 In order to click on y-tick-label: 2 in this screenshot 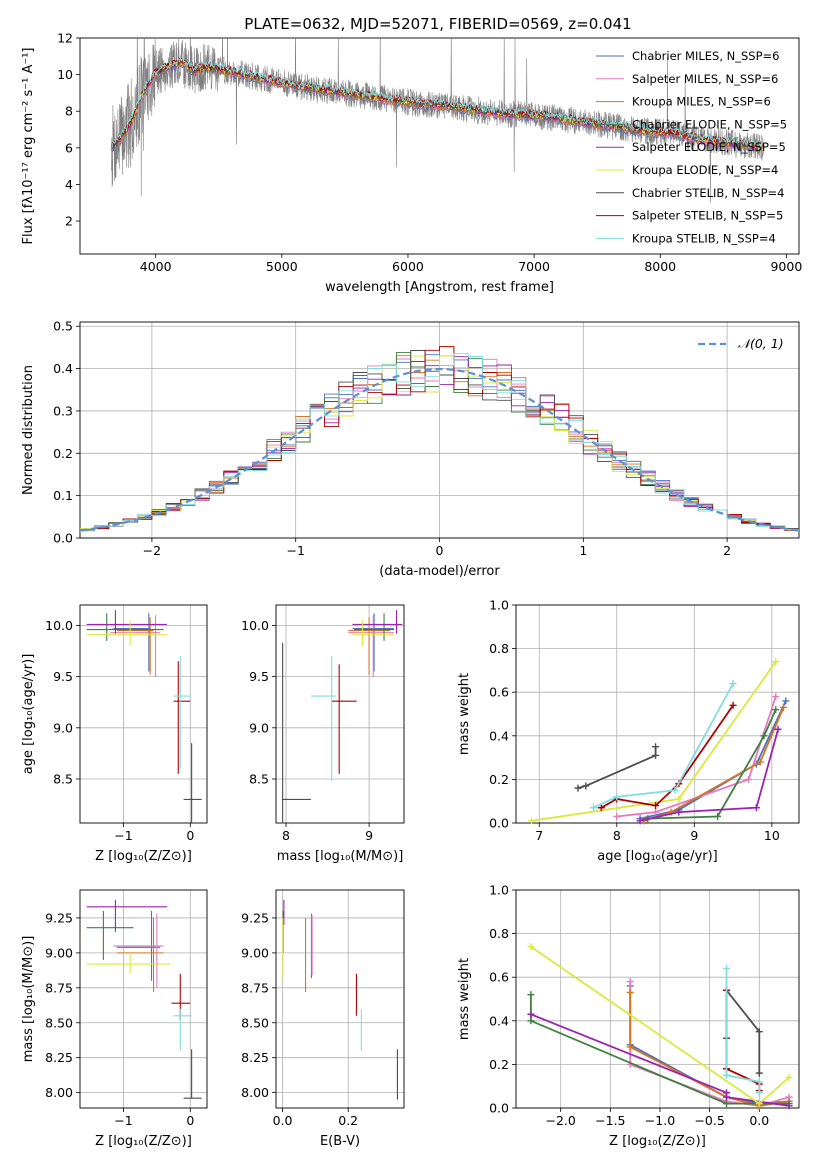, I will do `click(69, 221)`.